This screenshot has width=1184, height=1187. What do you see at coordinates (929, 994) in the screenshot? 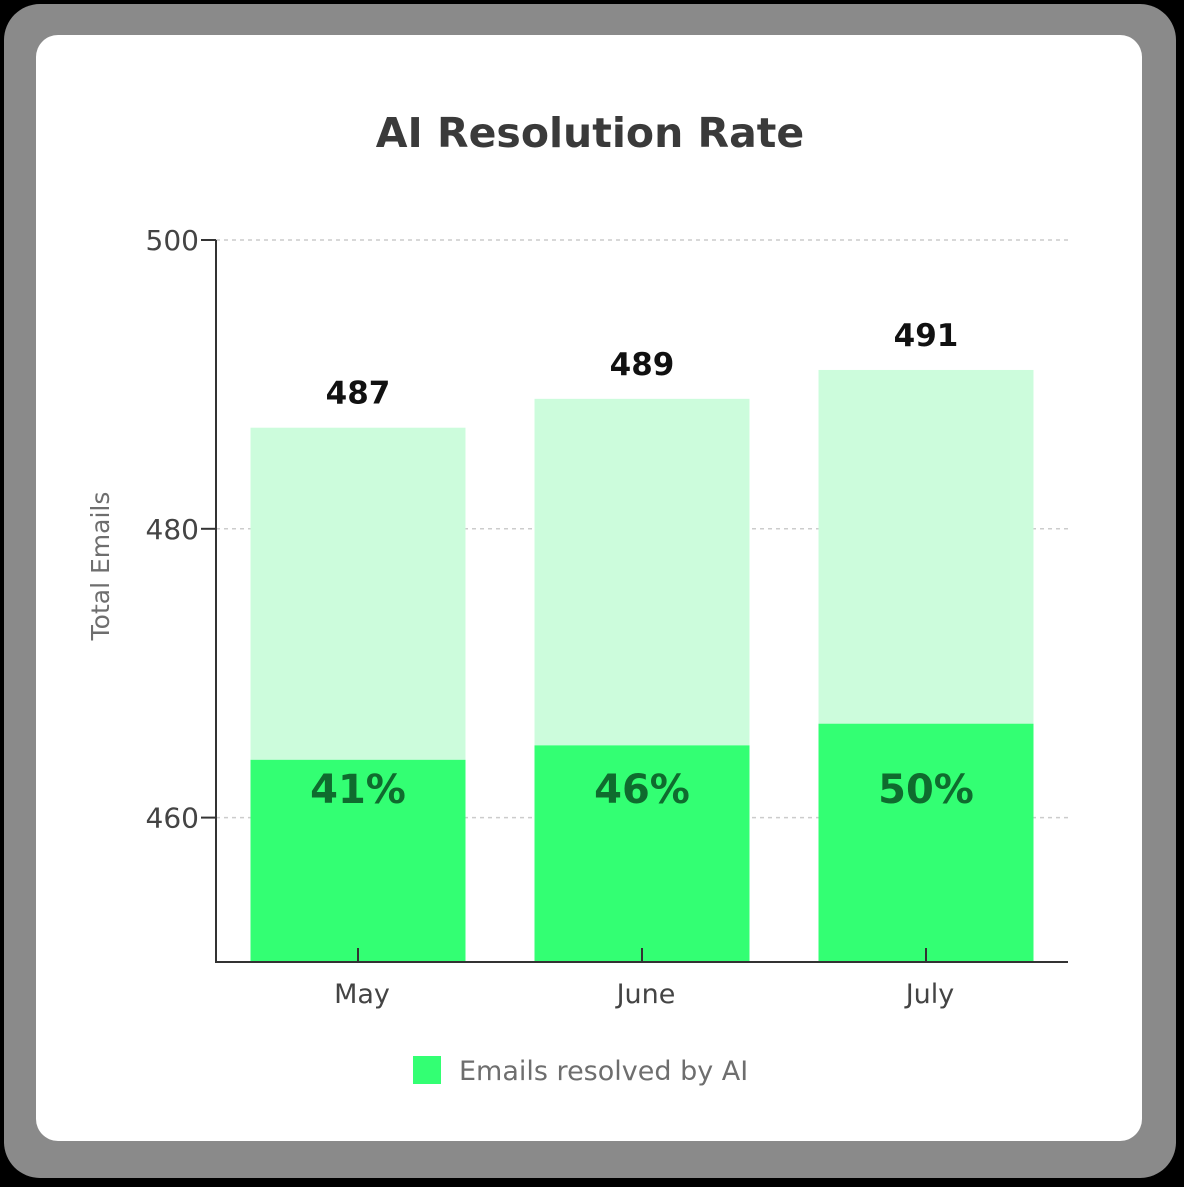
I see `x-tick-label: July` at bounding box center [929, 994].